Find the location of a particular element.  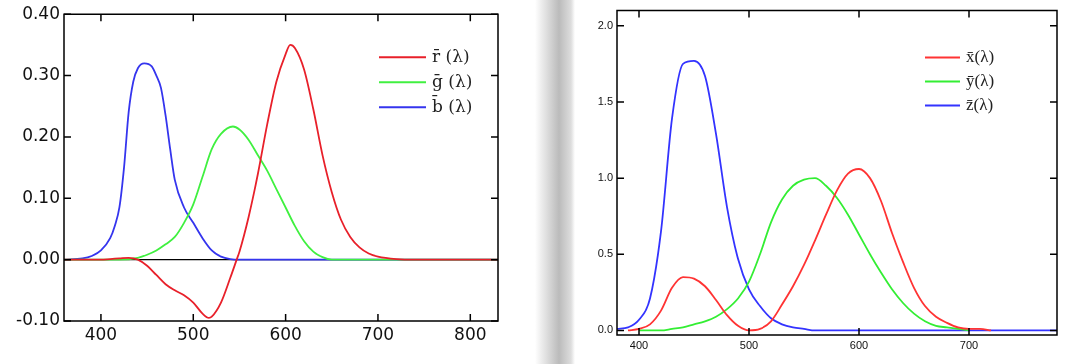

y-tick-label: 2.0 is located at coordinates (605, 24).